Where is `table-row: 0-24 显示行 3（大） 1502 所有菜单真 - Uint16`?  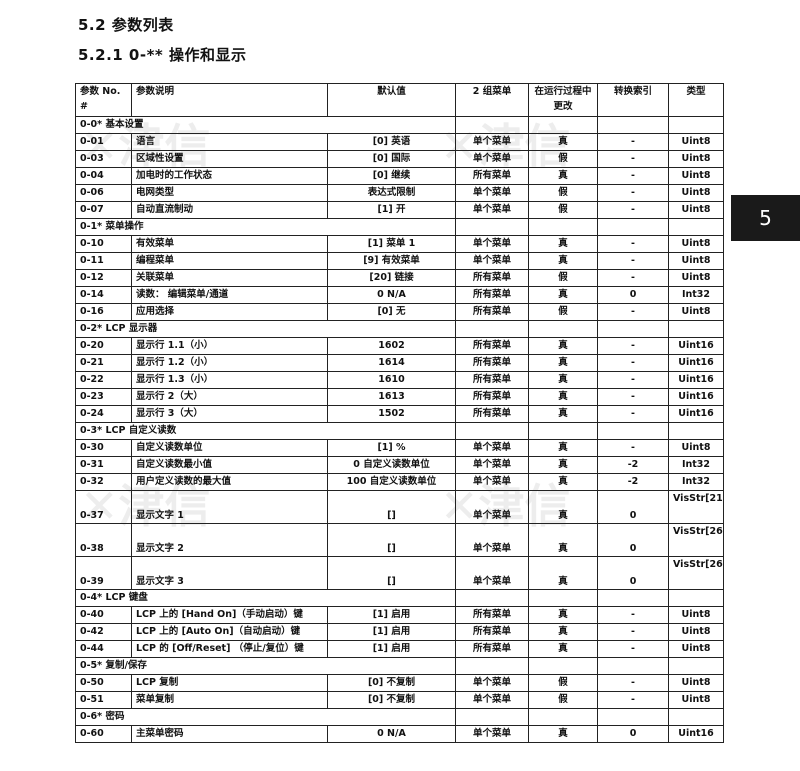 table-row: 0-24 显示行 3（大） 1502 所有菜单真 - Uint16 is located at coordinates (399, 414).